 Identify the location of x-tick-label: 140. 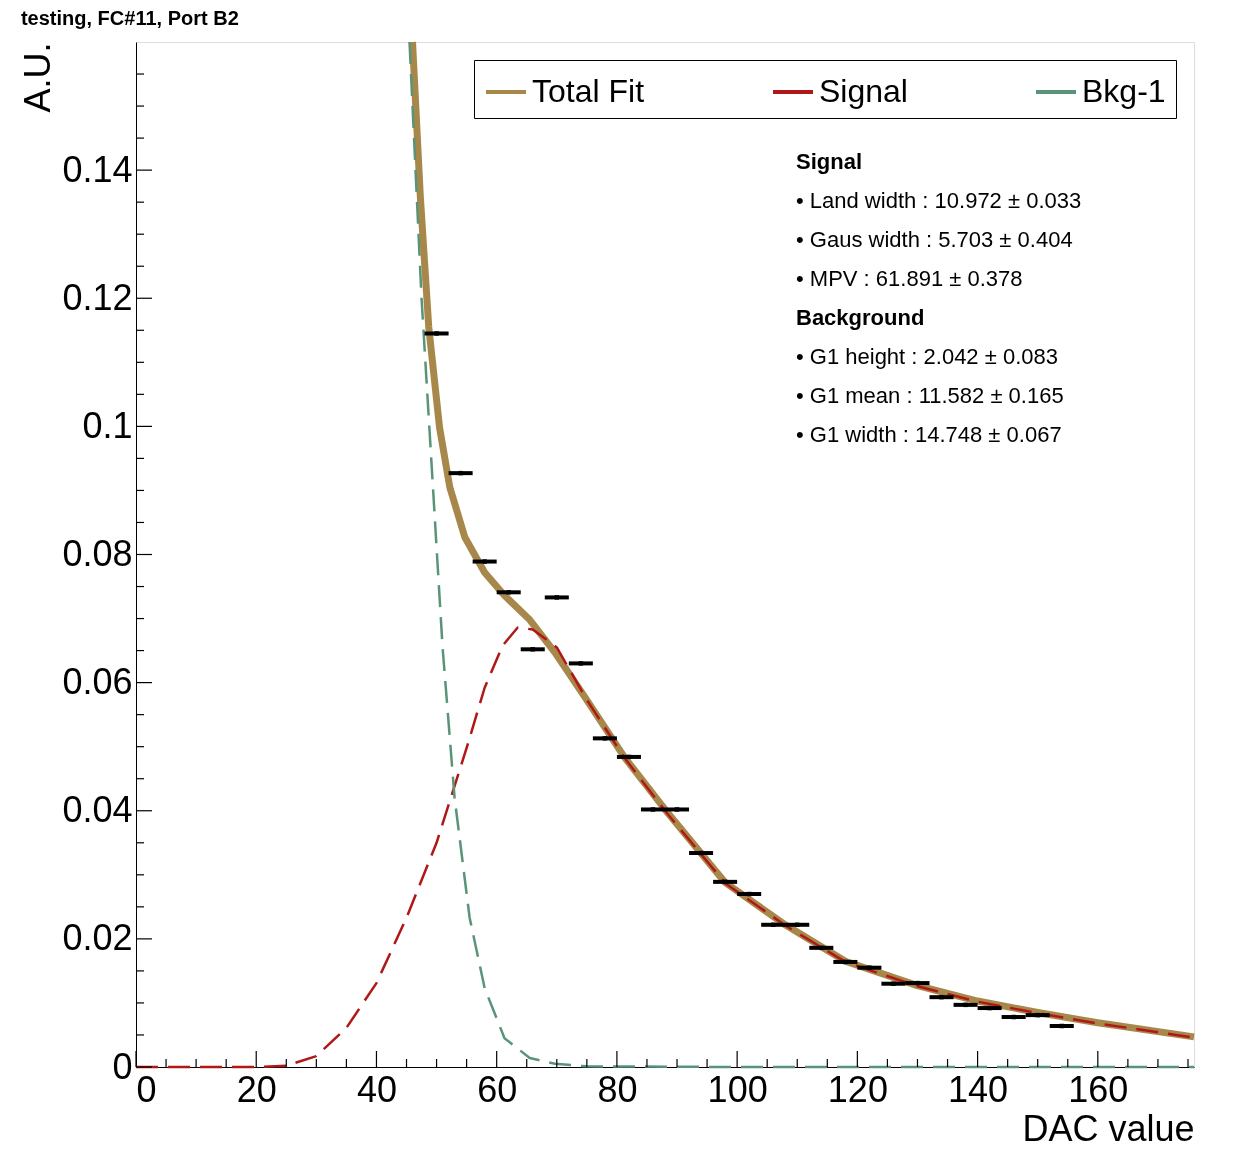
(978, 1089).